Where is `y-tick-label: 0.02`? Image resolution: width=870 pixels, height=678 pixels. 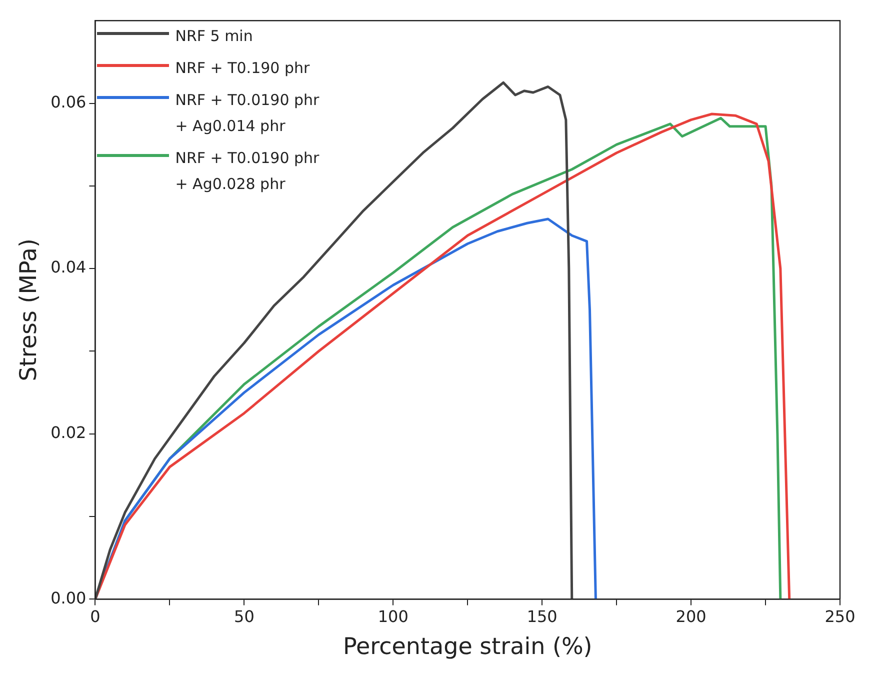
y-tick-label: 0.02 is located at coordinates (68, 432).